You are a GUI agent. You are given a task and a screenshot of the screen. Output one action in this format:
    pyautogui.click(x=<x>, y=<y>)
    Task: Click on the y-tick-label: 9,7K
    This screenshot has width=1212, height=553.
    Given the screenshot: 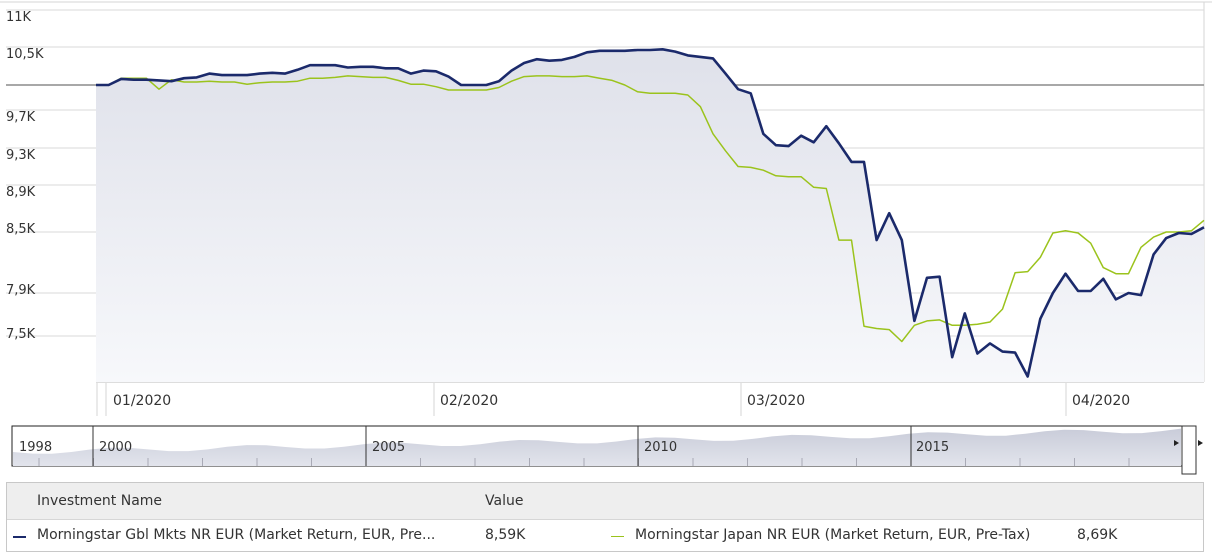 What is the action you would take?
    pyautogui.click(x=21, y=117)
    